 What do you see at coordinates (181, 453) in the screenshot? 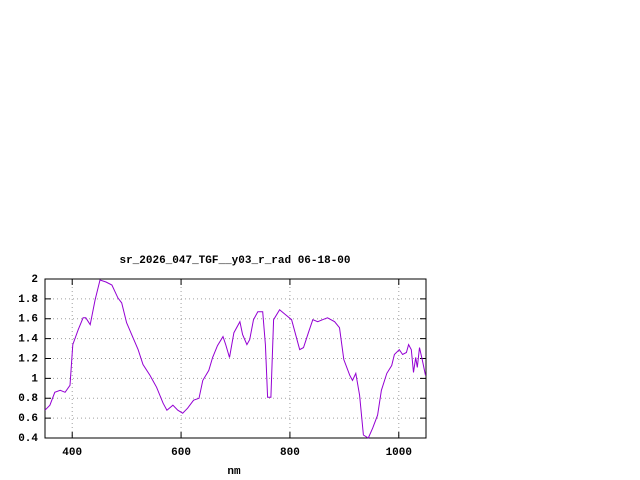
I see `x-tick-label: 600` at bounding box center [181, 453].